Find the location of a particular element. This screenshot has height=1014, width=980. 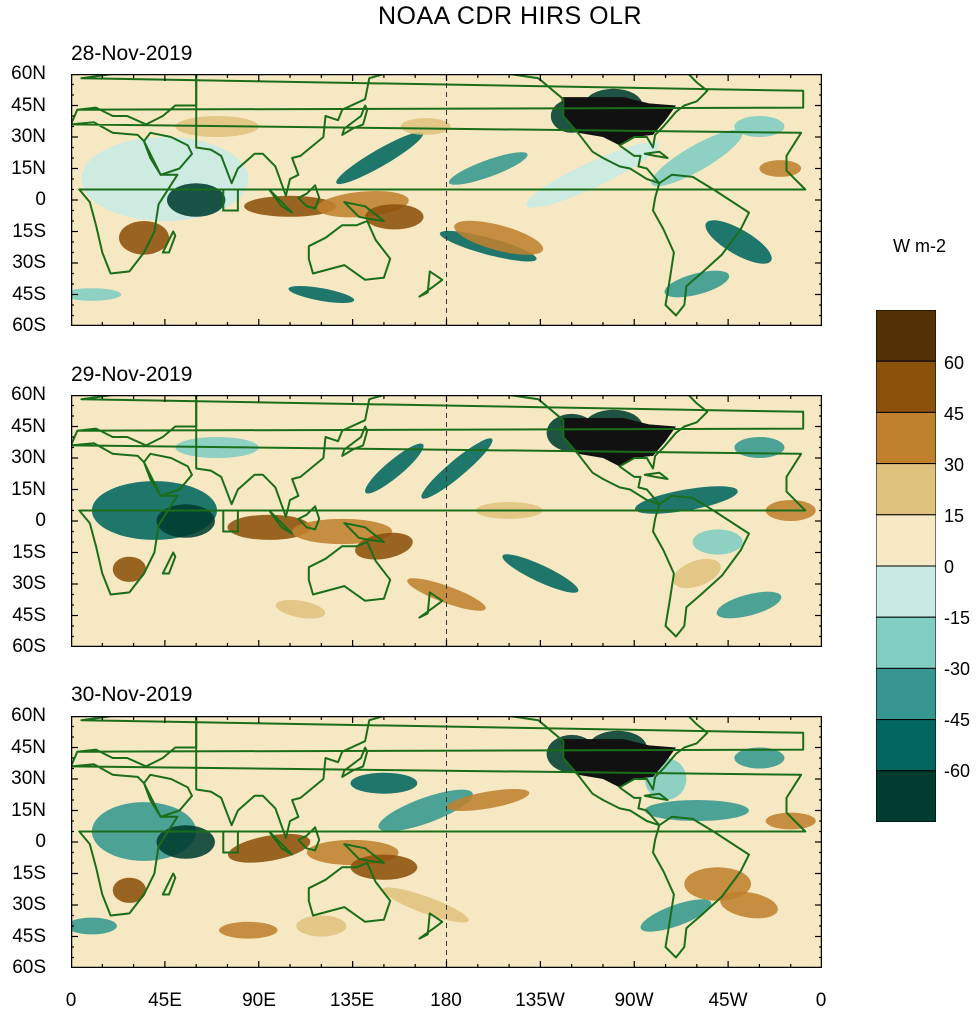

colorbar-tick-label: 15 is located at coordinates (954, 516).